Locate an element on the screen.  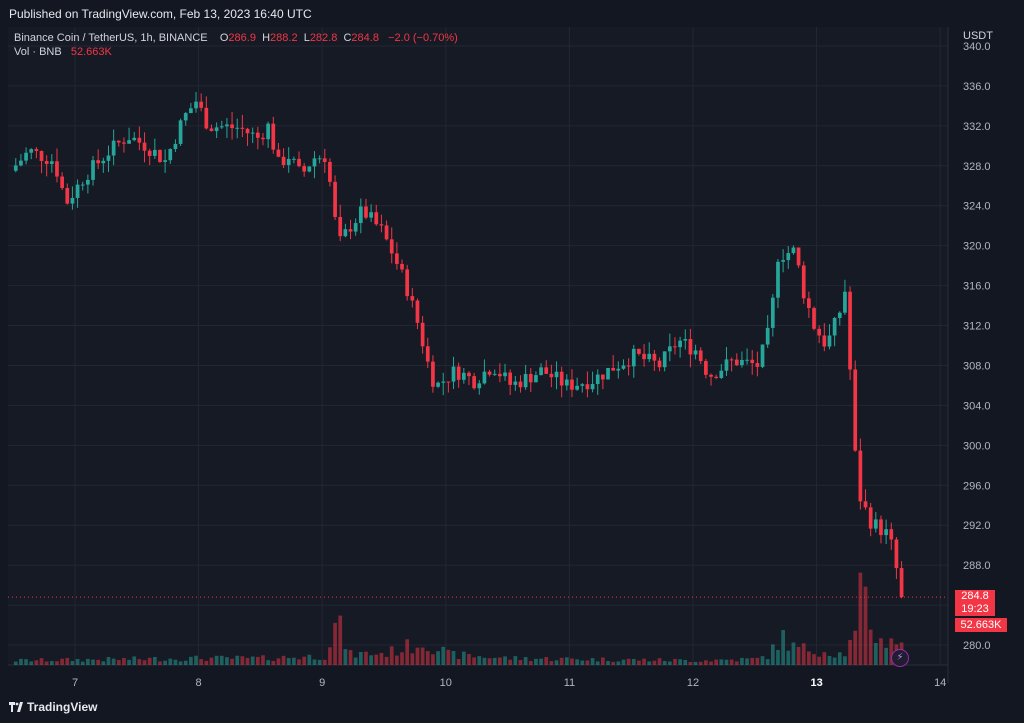
symbol-title: Binance Coin / TetherUS, 1h, BINANCE is located at coordinates (111, 38).